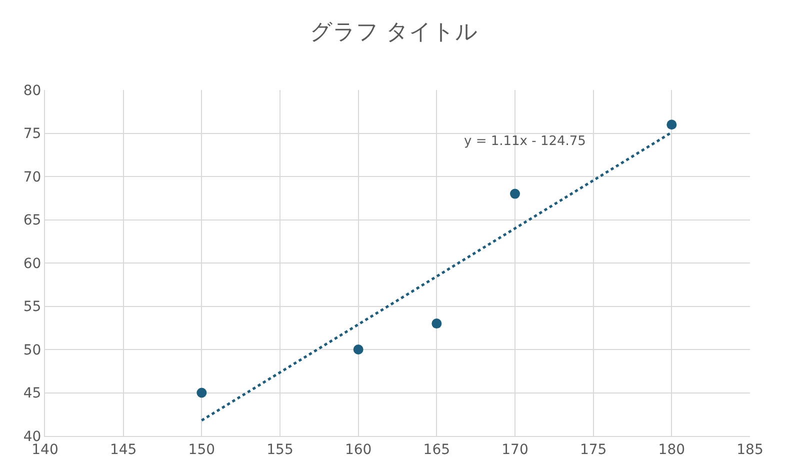 This screenshot has height=471, width=788. I want to click on y-tick-label: 60, so click(32, 264).